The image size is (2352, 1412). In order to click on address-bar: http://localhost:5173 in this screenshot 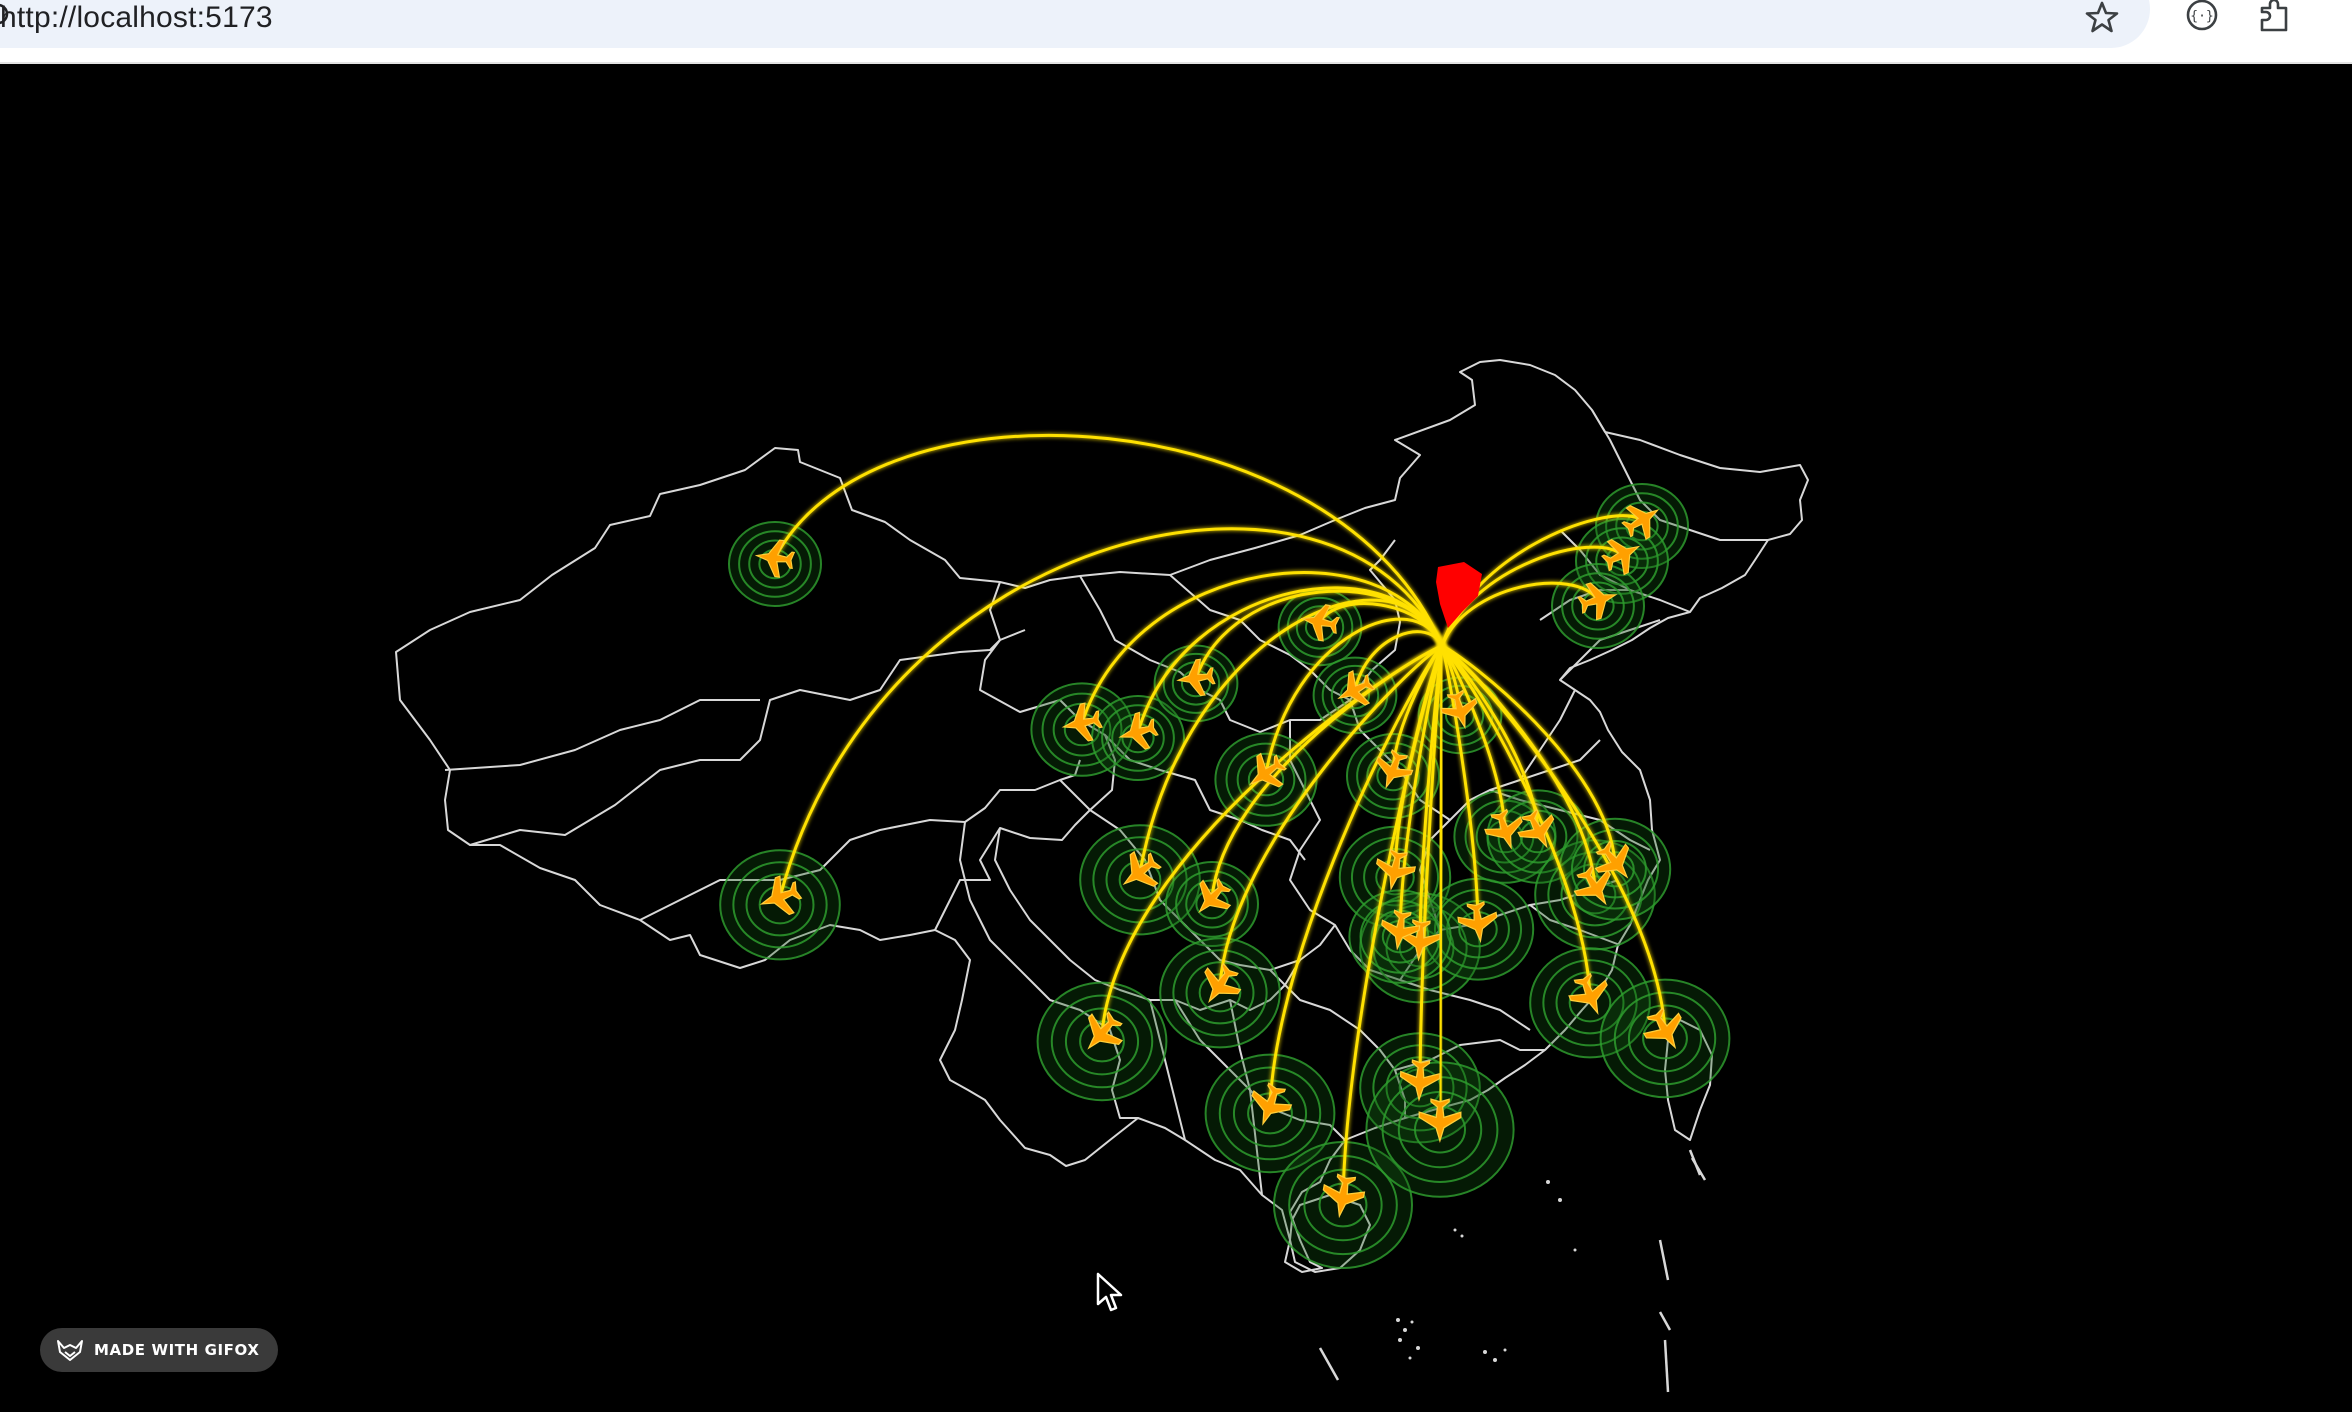, I will do `click(1075, 24)`.